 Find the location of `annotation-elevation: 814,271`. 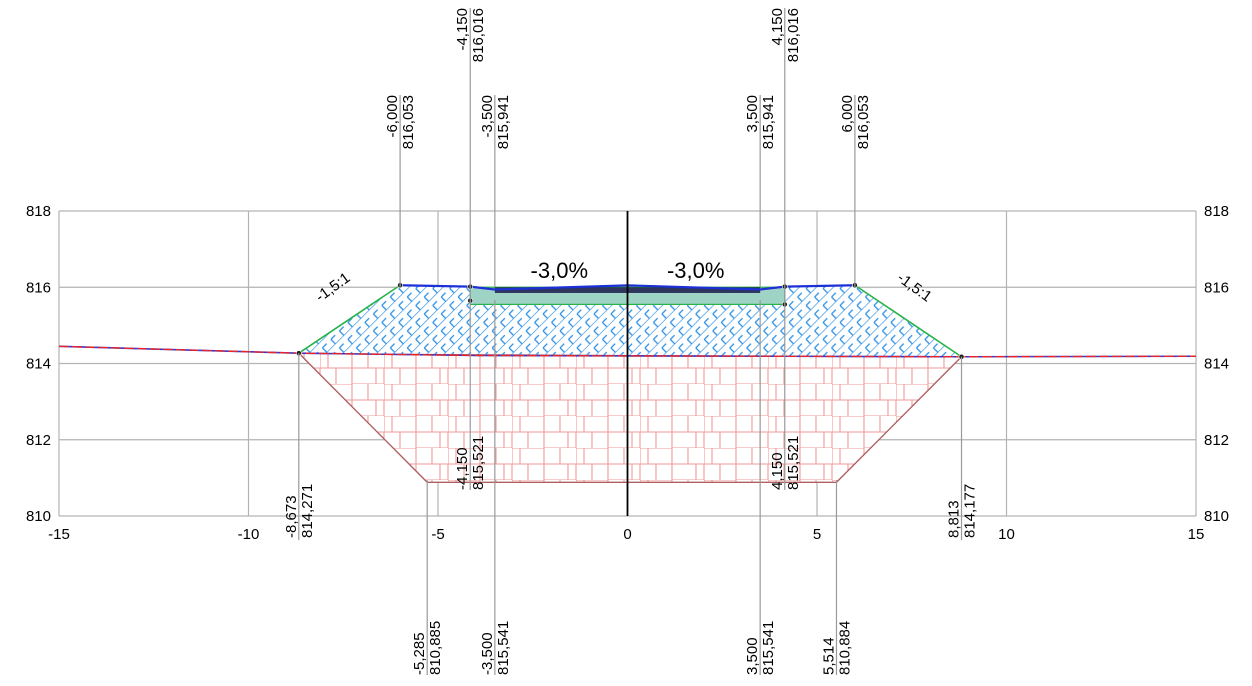

annotation-elevation: 814,271 is located at coordinates (307, 511).